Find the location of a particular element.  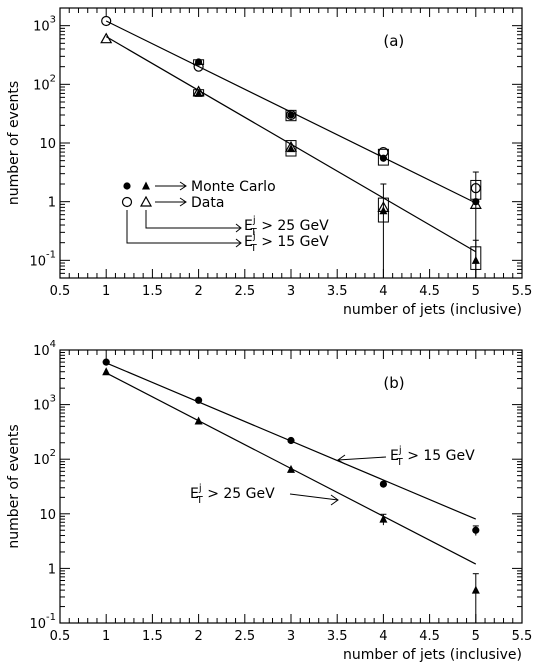

legend-marker-data-triangle is located at coordinates (146, 201).